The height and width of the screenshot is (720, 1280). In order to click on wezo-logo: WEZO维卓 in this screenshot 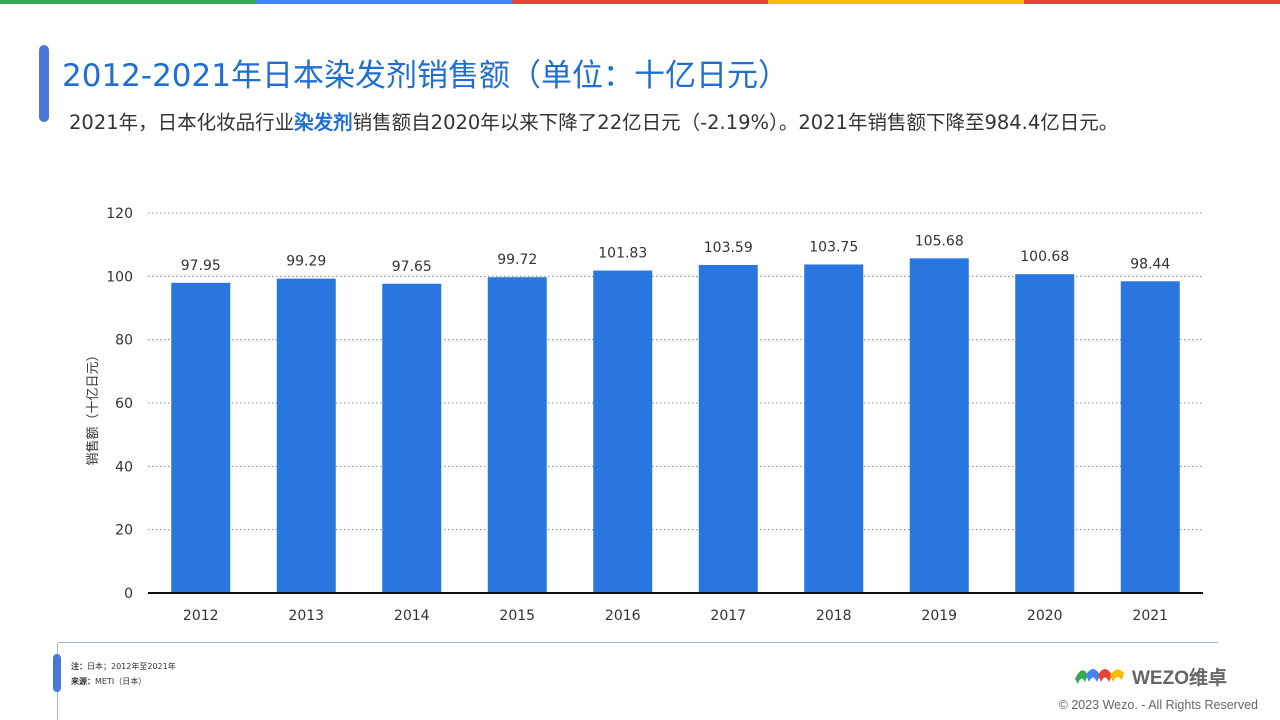, I will do `click(1149, 676)`.